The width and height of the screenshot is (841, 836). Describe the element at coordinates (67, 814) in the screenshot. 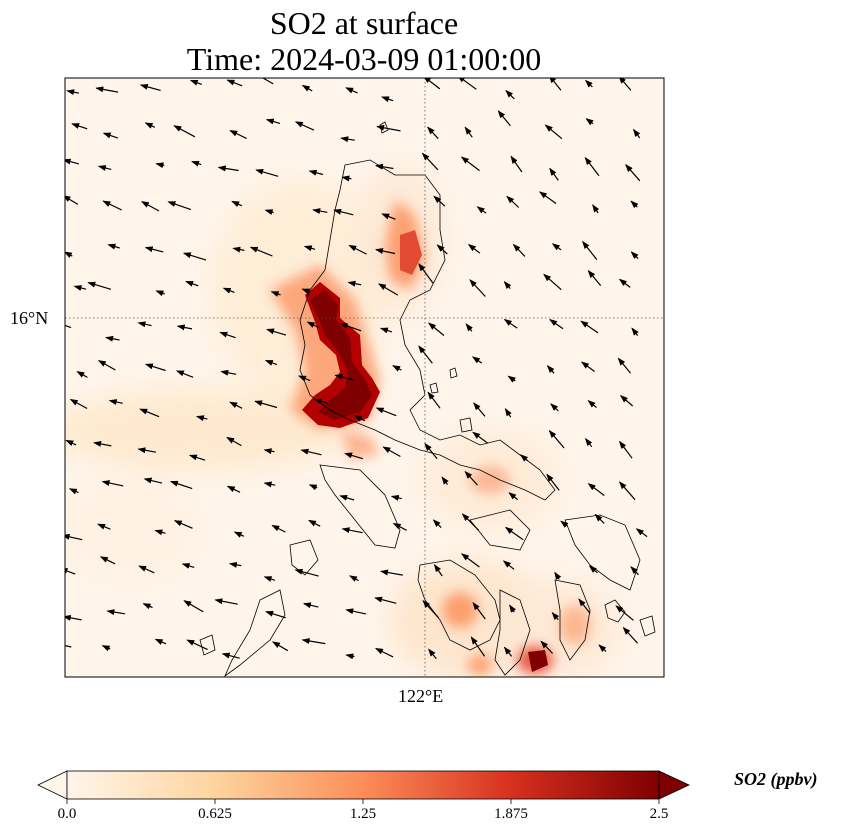

I see `colorbar-tick-label: 0.0` at that location.